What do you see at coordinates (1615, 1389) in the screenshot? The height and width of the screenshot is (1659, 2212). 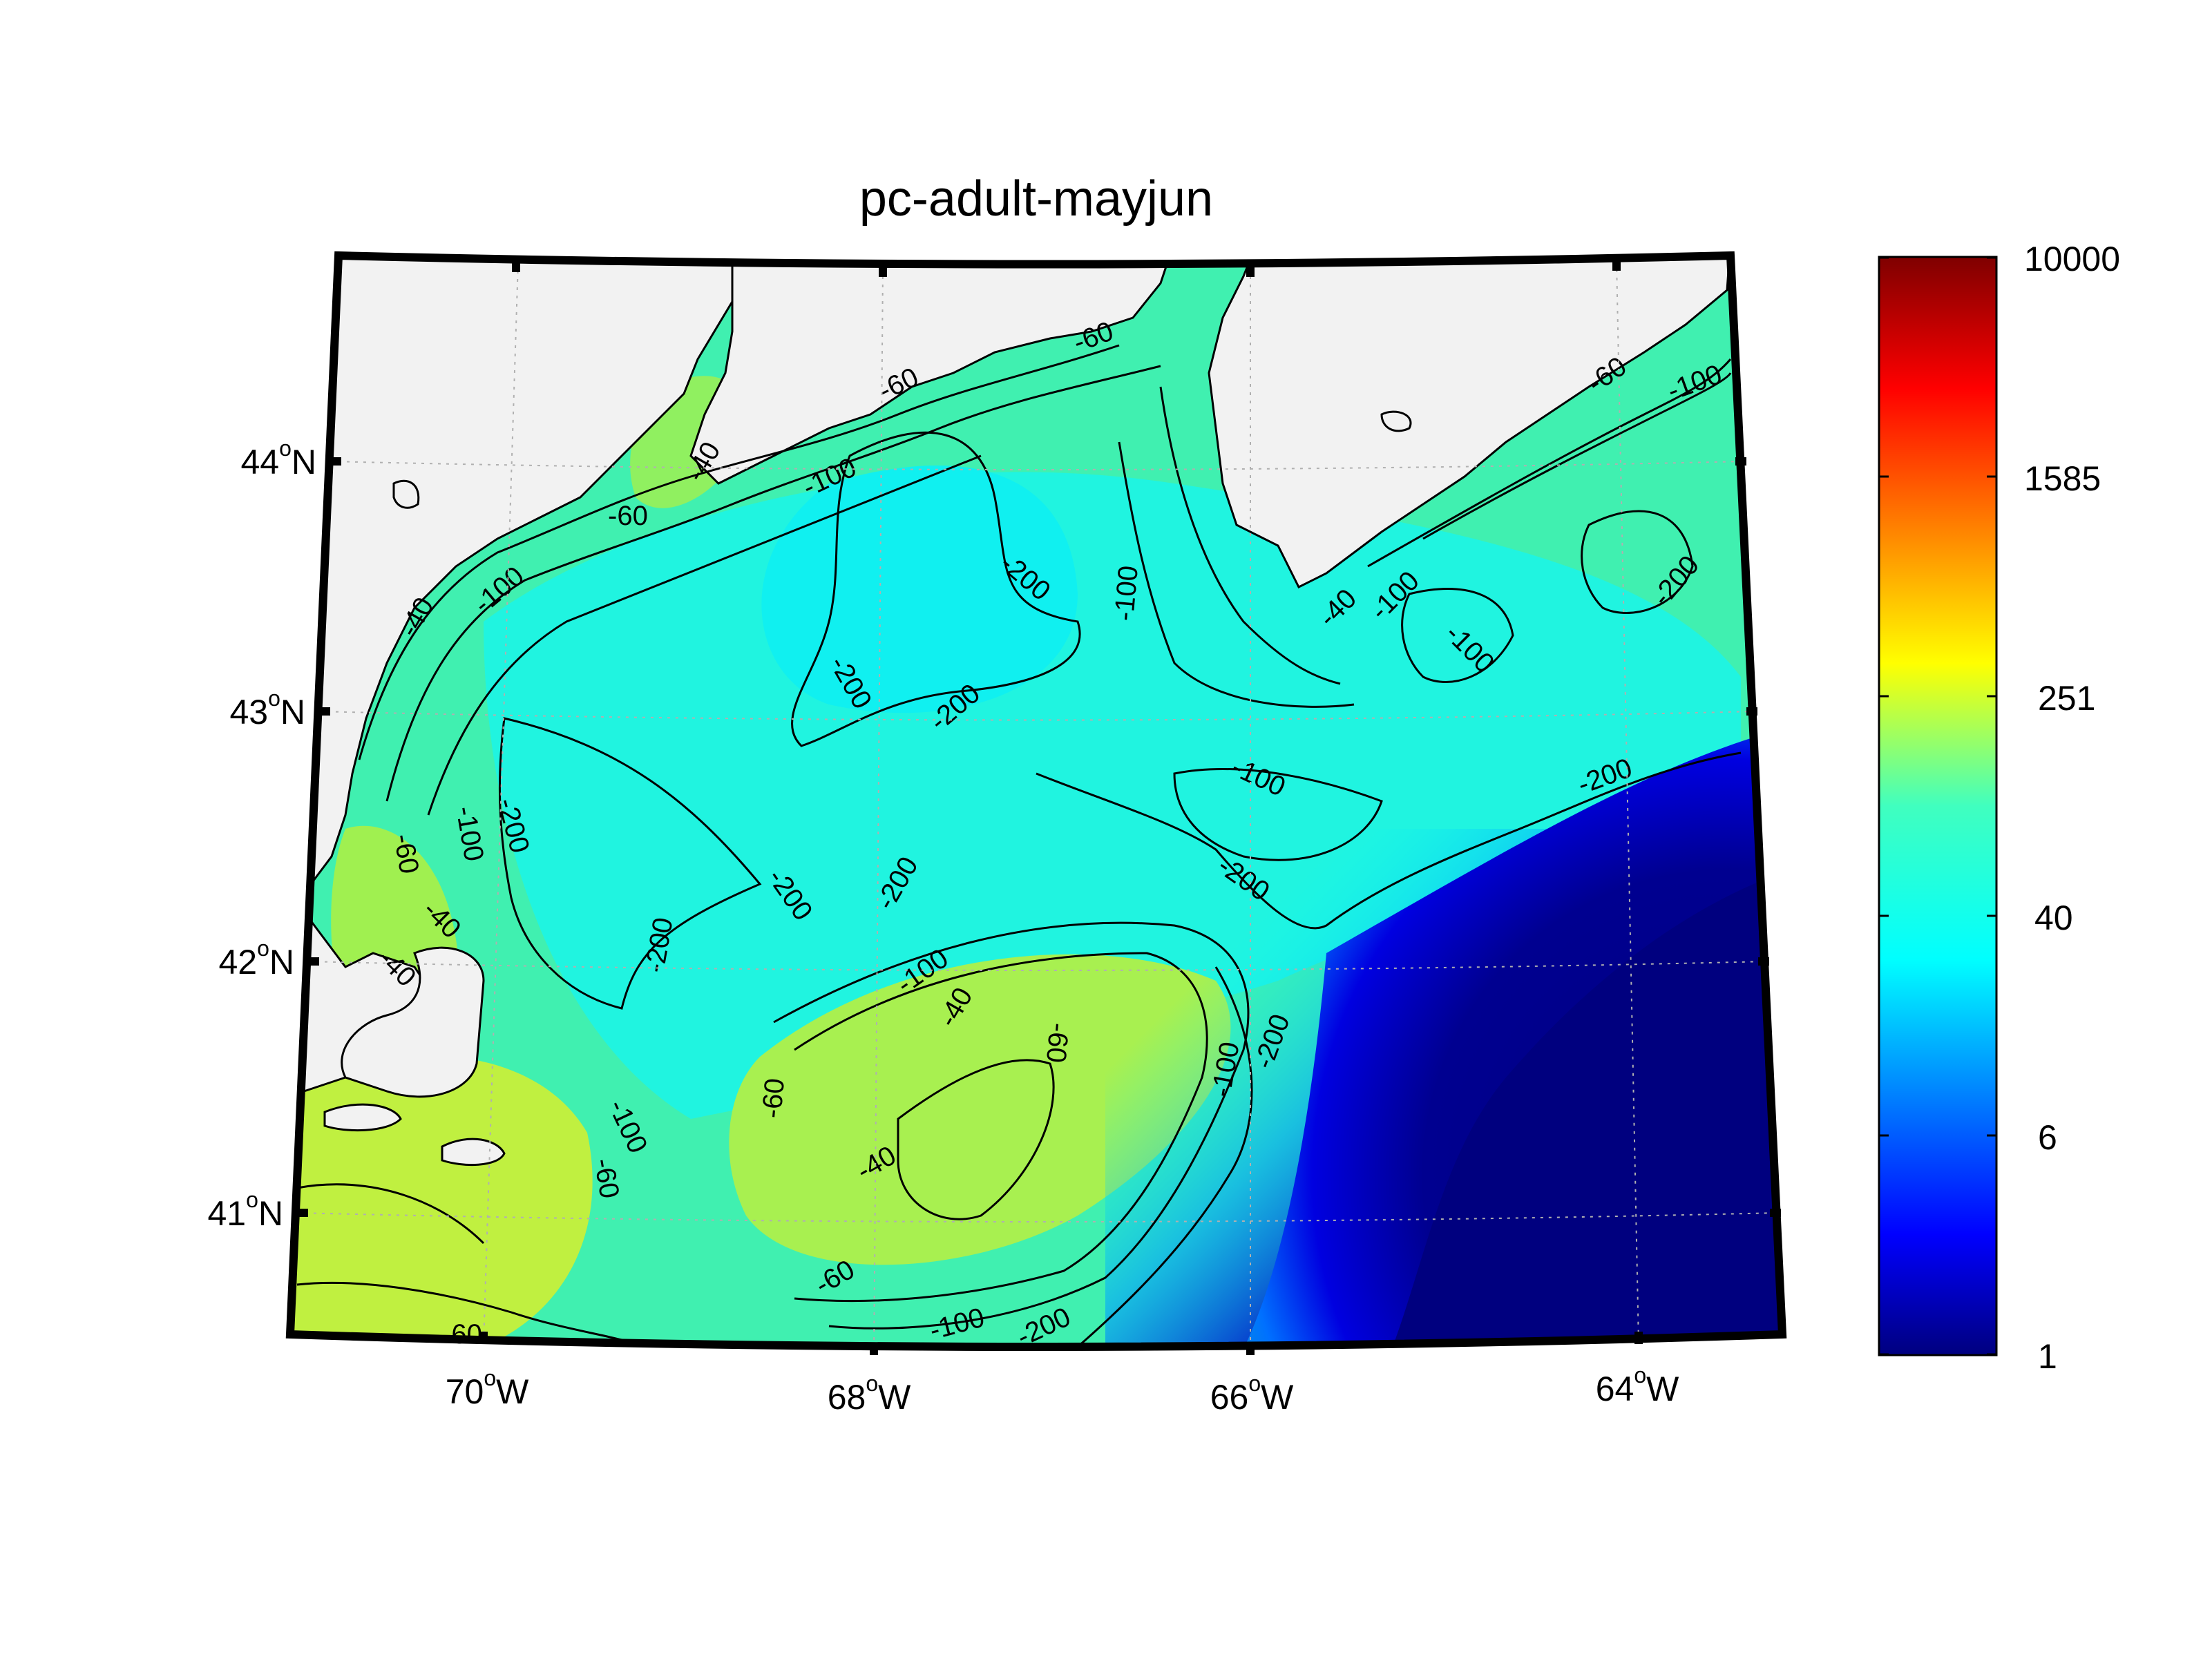 I see `longitude-degree: 64` at bounding box center [1615, 1389].